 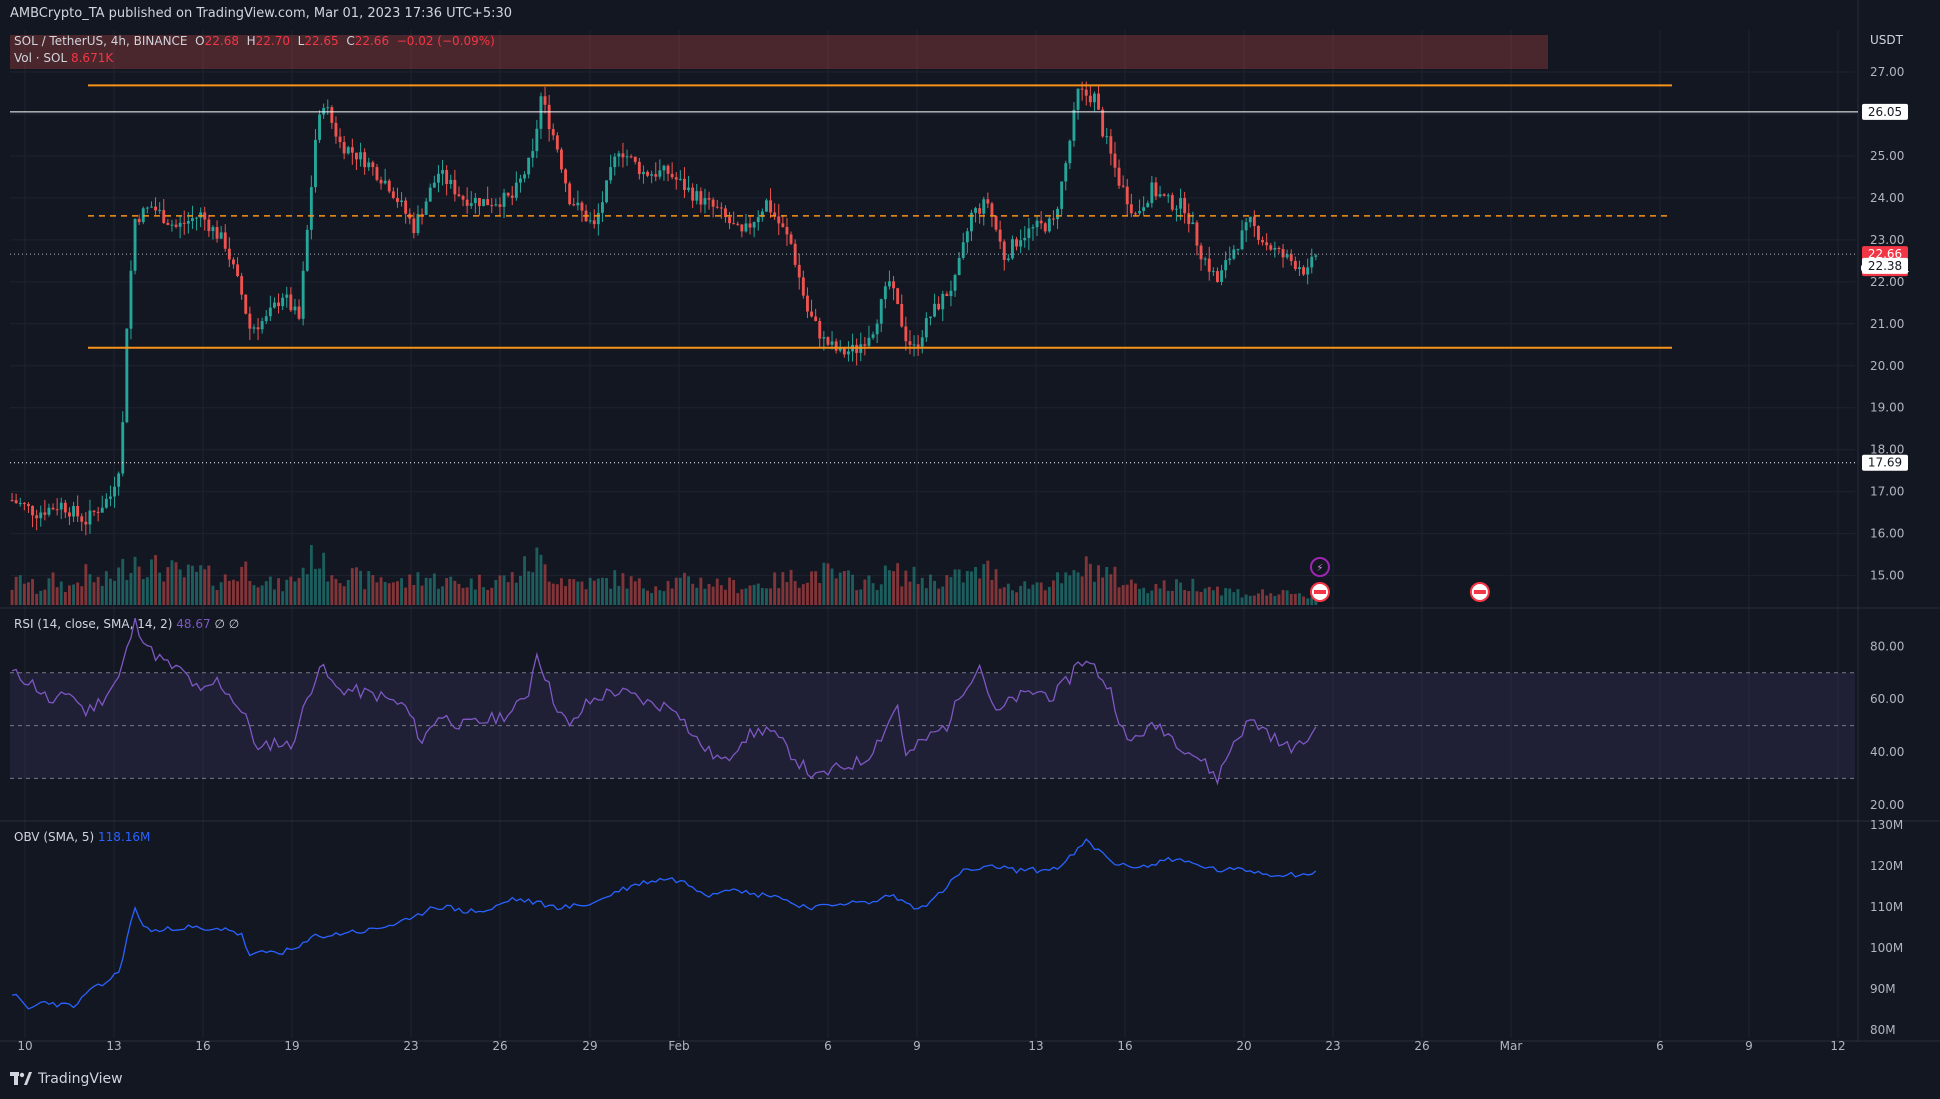 What do you see at coordinates (970, 1056) in the screenshot?
I see `time-axis-background` at bounding box center [970, 1056].